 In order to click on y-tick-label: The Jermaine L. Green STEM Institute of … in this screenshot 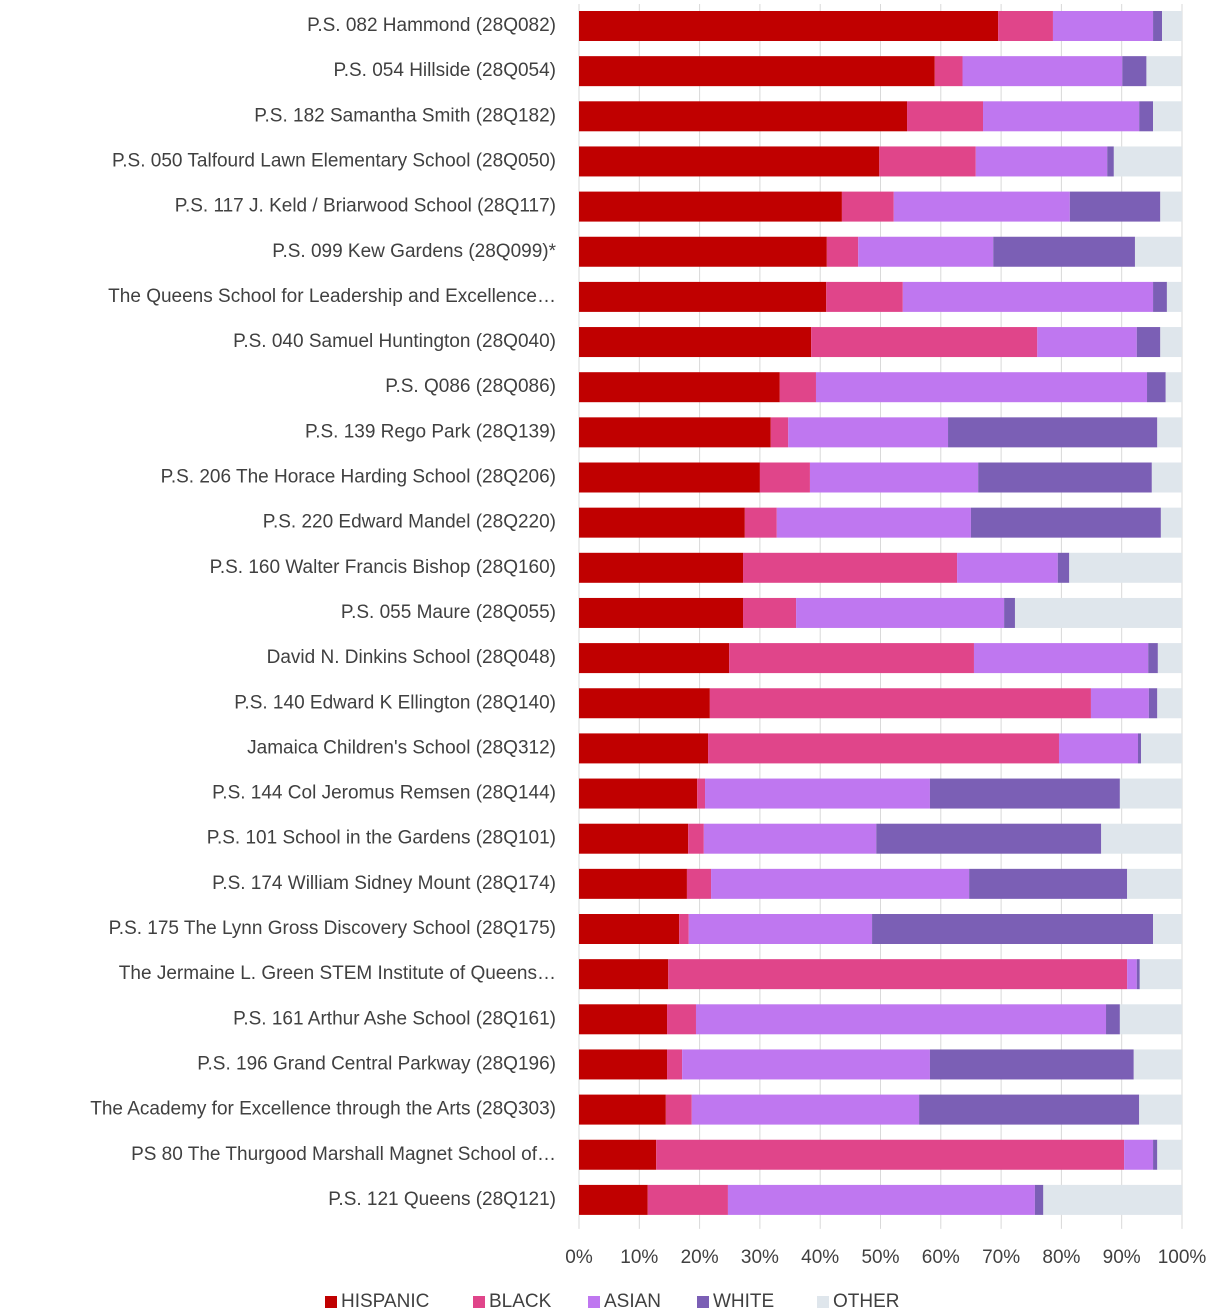, I will do `click(337, 973)`.